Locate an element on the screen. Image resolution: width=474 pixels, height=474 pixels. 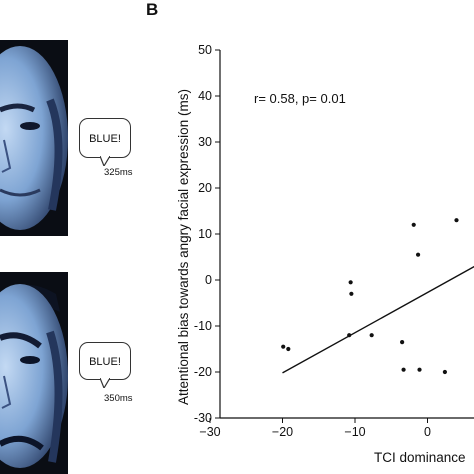
bubble-text-2: BLUE! is located at coordinates (105, 362).